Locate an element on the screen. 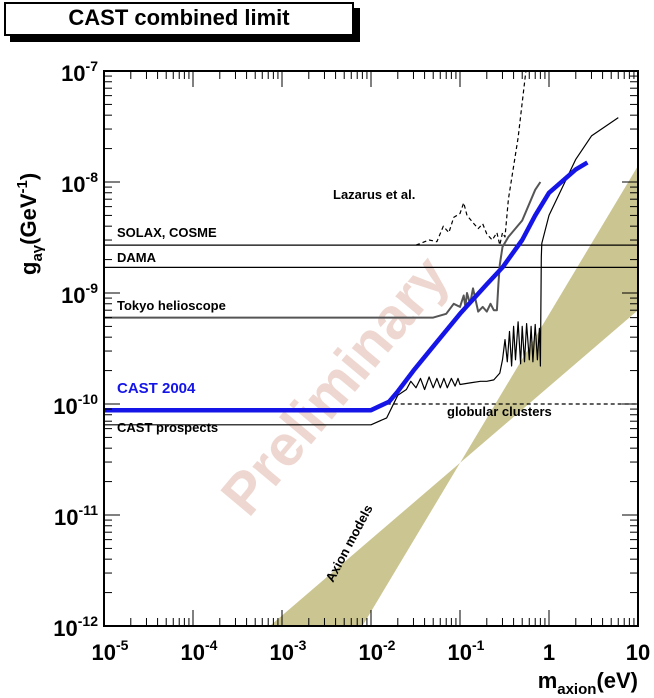 The image size is (654, 698). x-tick-label: 10⁻³ is located at coordinates (288, 651).